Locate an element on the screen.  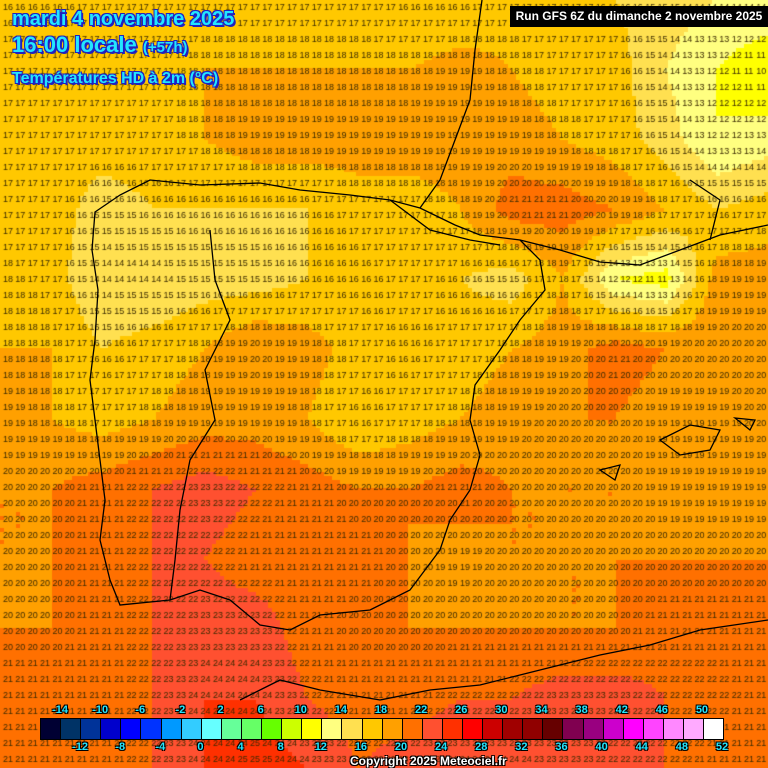
legend-label: 10 is located at coordinates (300, 710).